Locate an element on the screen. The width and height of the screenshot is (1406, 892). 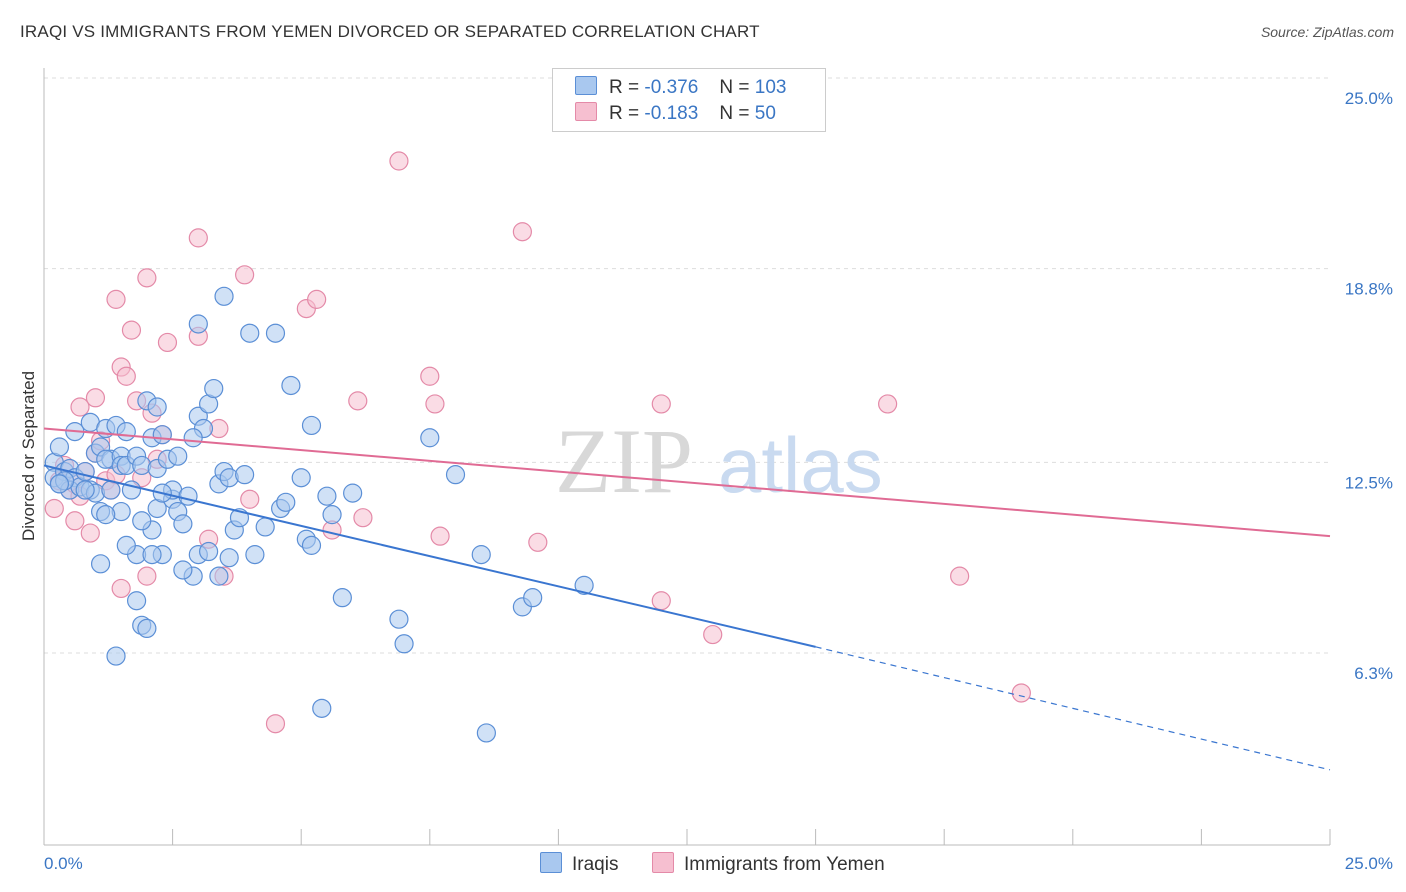
legend-swatch-yemen is located at coordinates (663, 862).